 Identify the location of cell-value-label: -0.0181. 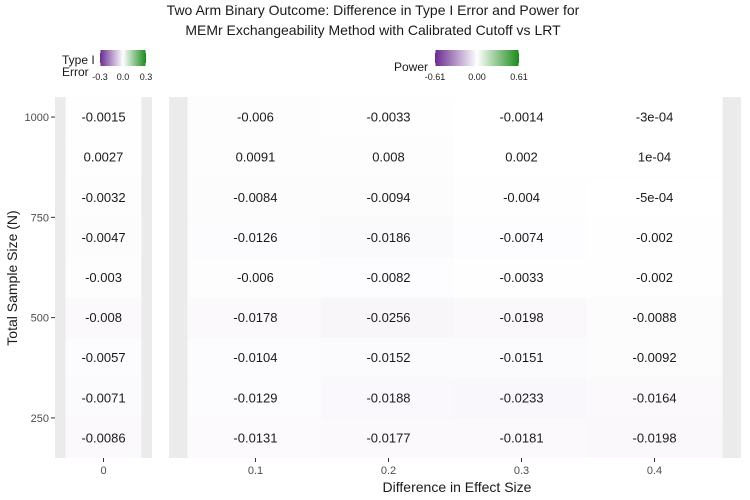
(521, 437).